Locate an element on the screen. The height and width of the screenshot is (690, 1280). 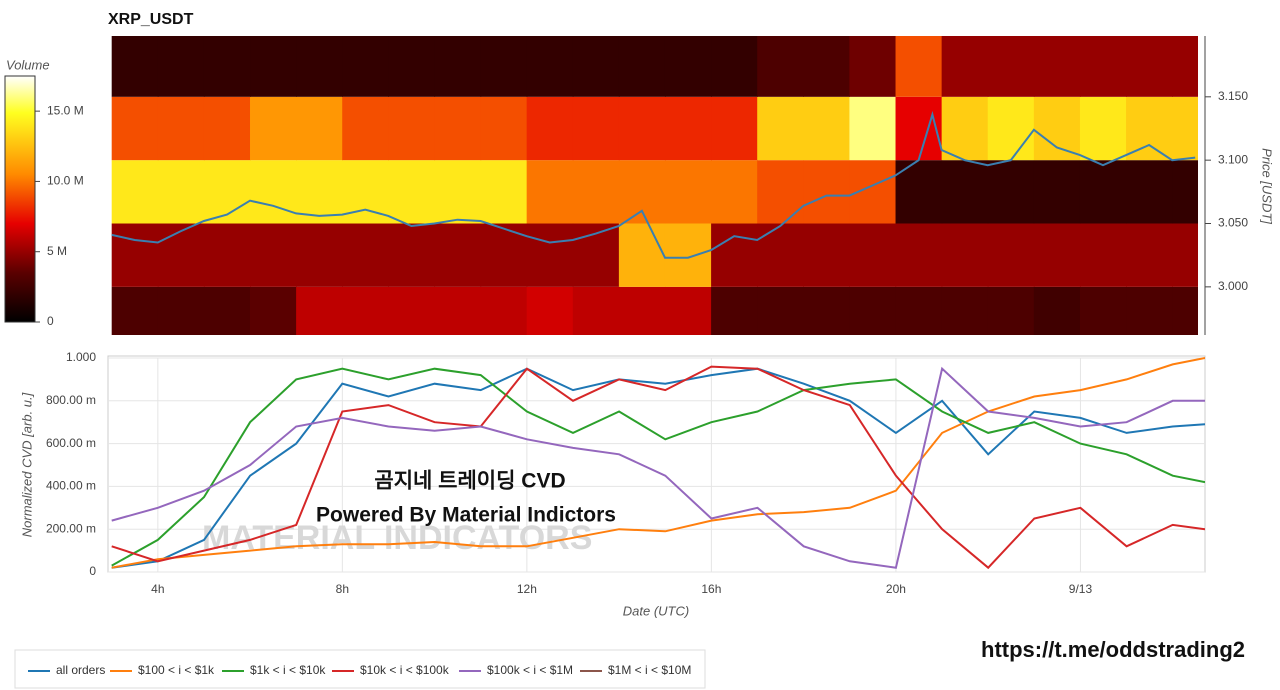
y-tick-label: 200.00 m is located at coordinates (71, 528).